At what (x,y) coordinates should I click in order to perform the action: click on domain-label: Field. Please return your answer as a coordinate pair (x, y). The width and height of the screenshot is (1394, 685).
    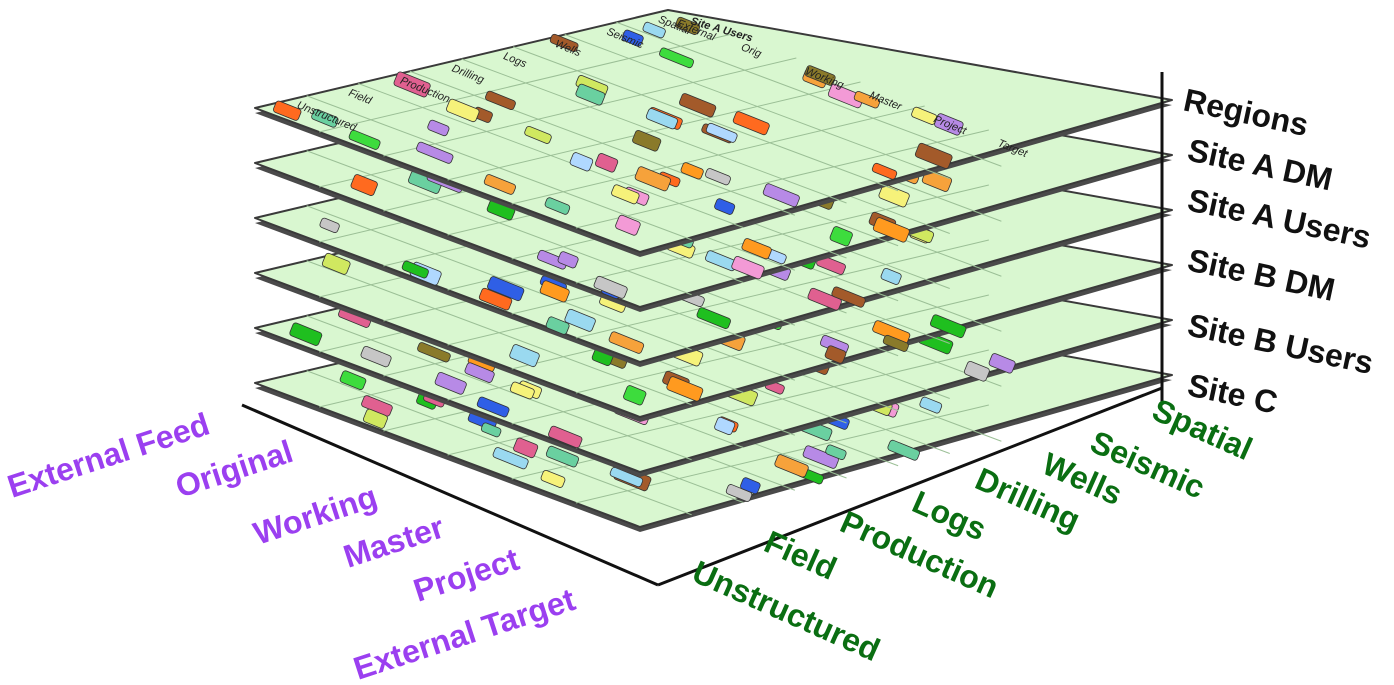
    Looking at the image, I should click on (800, 555).